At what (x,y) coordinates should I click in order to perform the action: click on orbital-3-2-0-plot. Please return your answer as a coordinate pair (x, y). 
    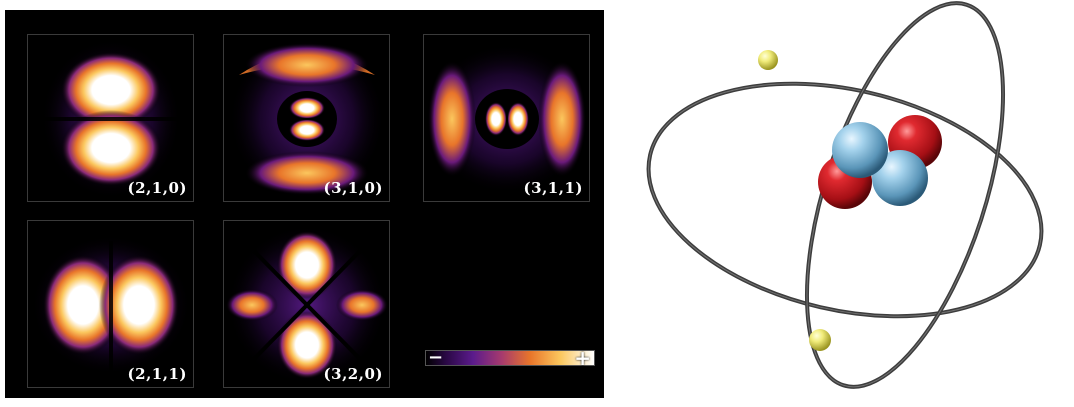
    Looking at the image, I should click on (307, 305).